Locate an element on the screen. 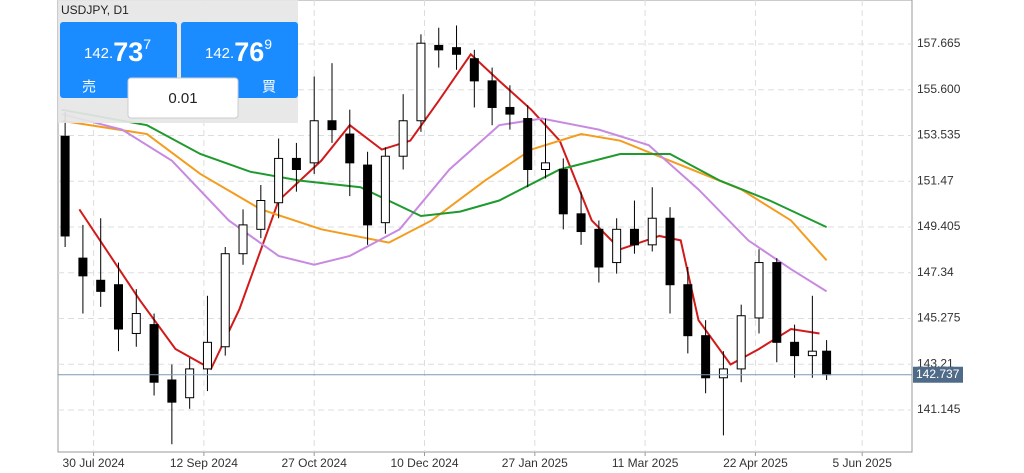  y-tick-label: 141.145 is located at coordinates (939, 409).